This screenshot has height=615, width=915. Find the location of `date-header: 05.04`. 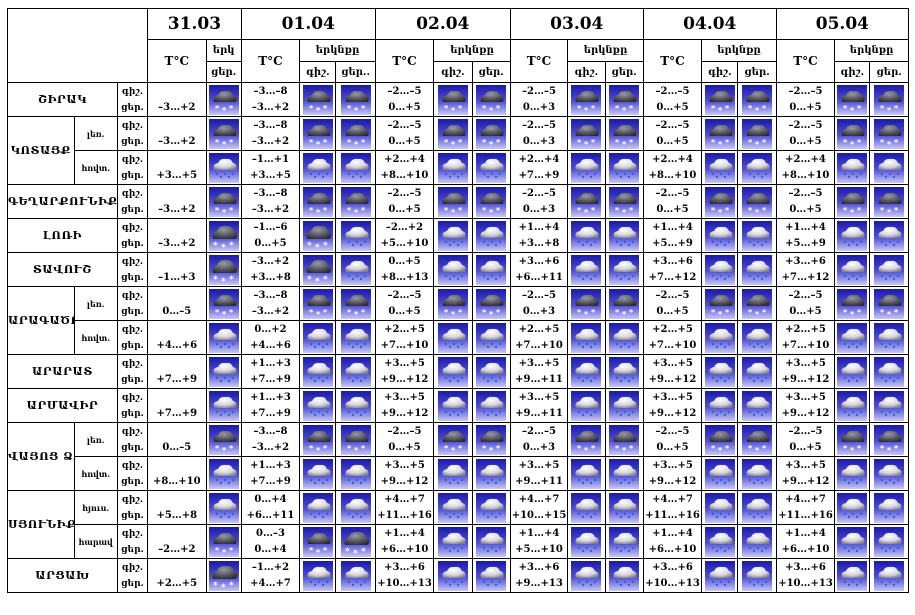

date-header: 05.04 is located at coordinates (842, 24).